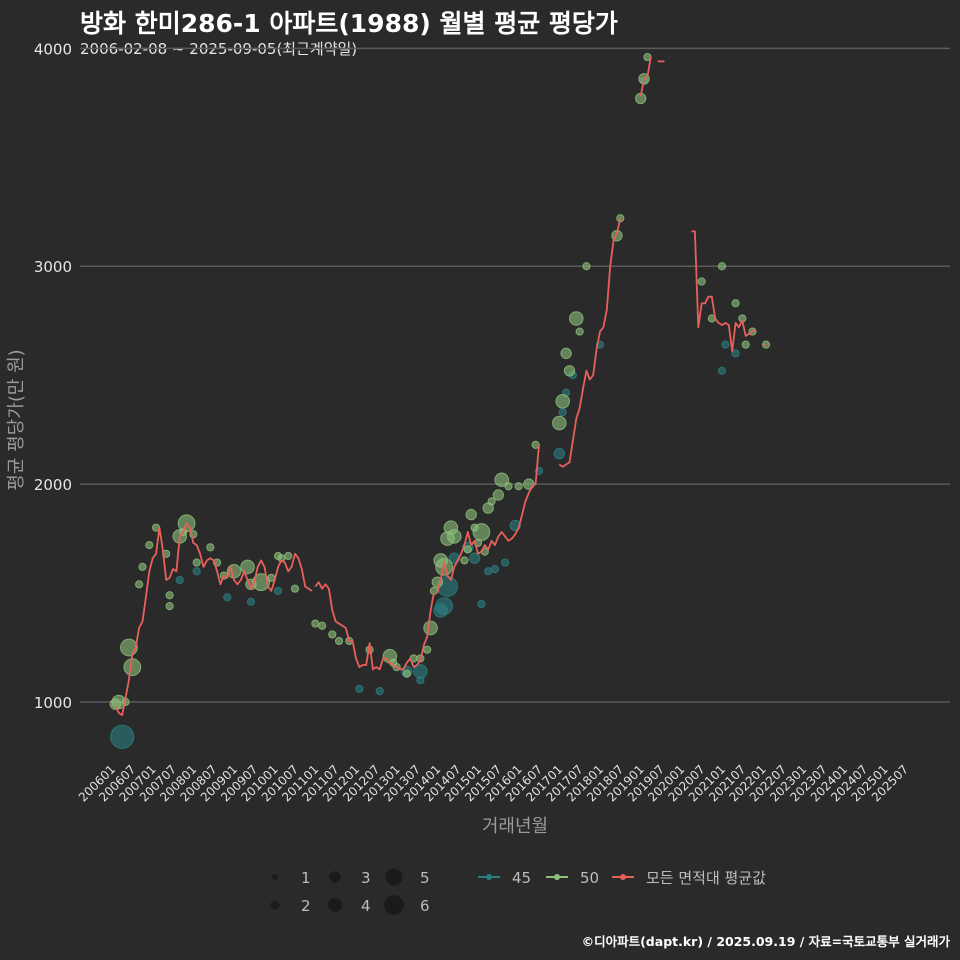  What do you see at coordinates (589, 878) in the screenshot?
I see `legend-series-label: 50` at bounding box center [589, 878].